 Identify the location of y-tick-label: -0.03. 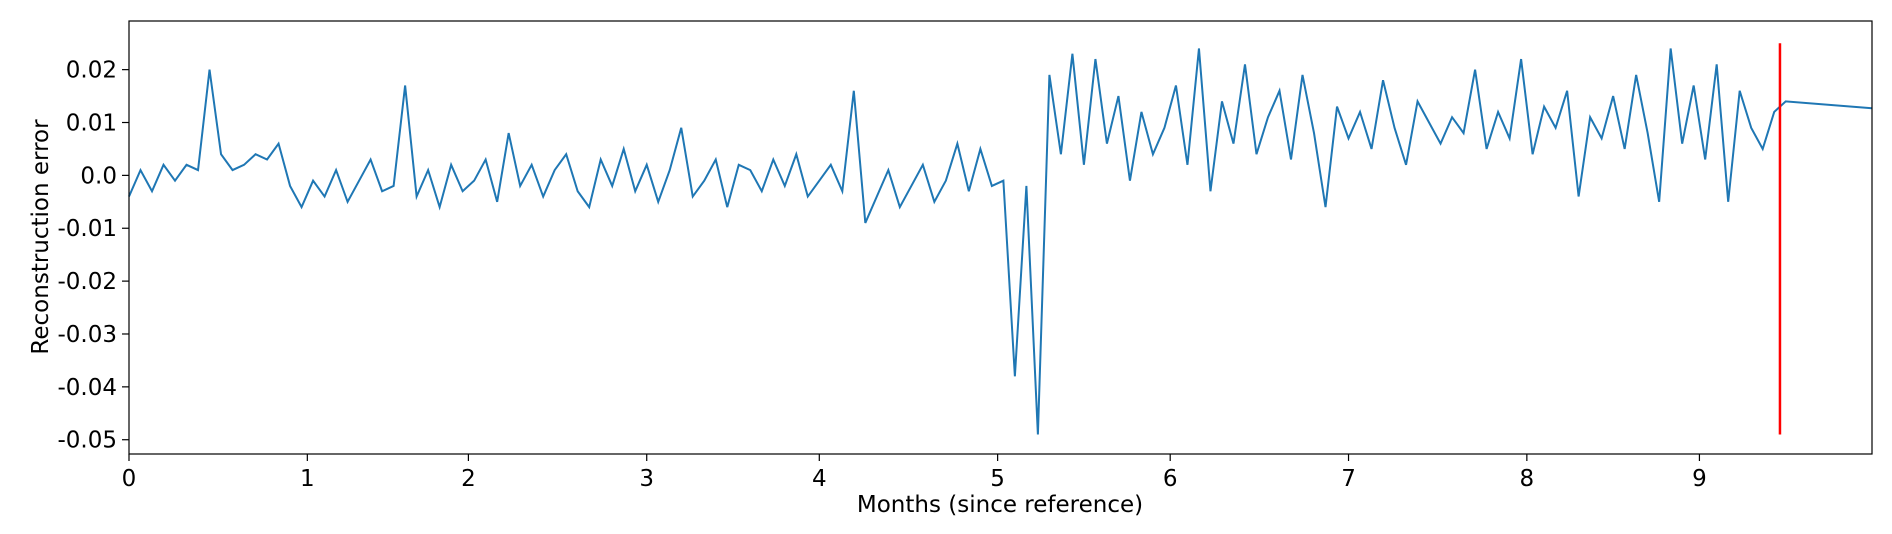
(87, 335).